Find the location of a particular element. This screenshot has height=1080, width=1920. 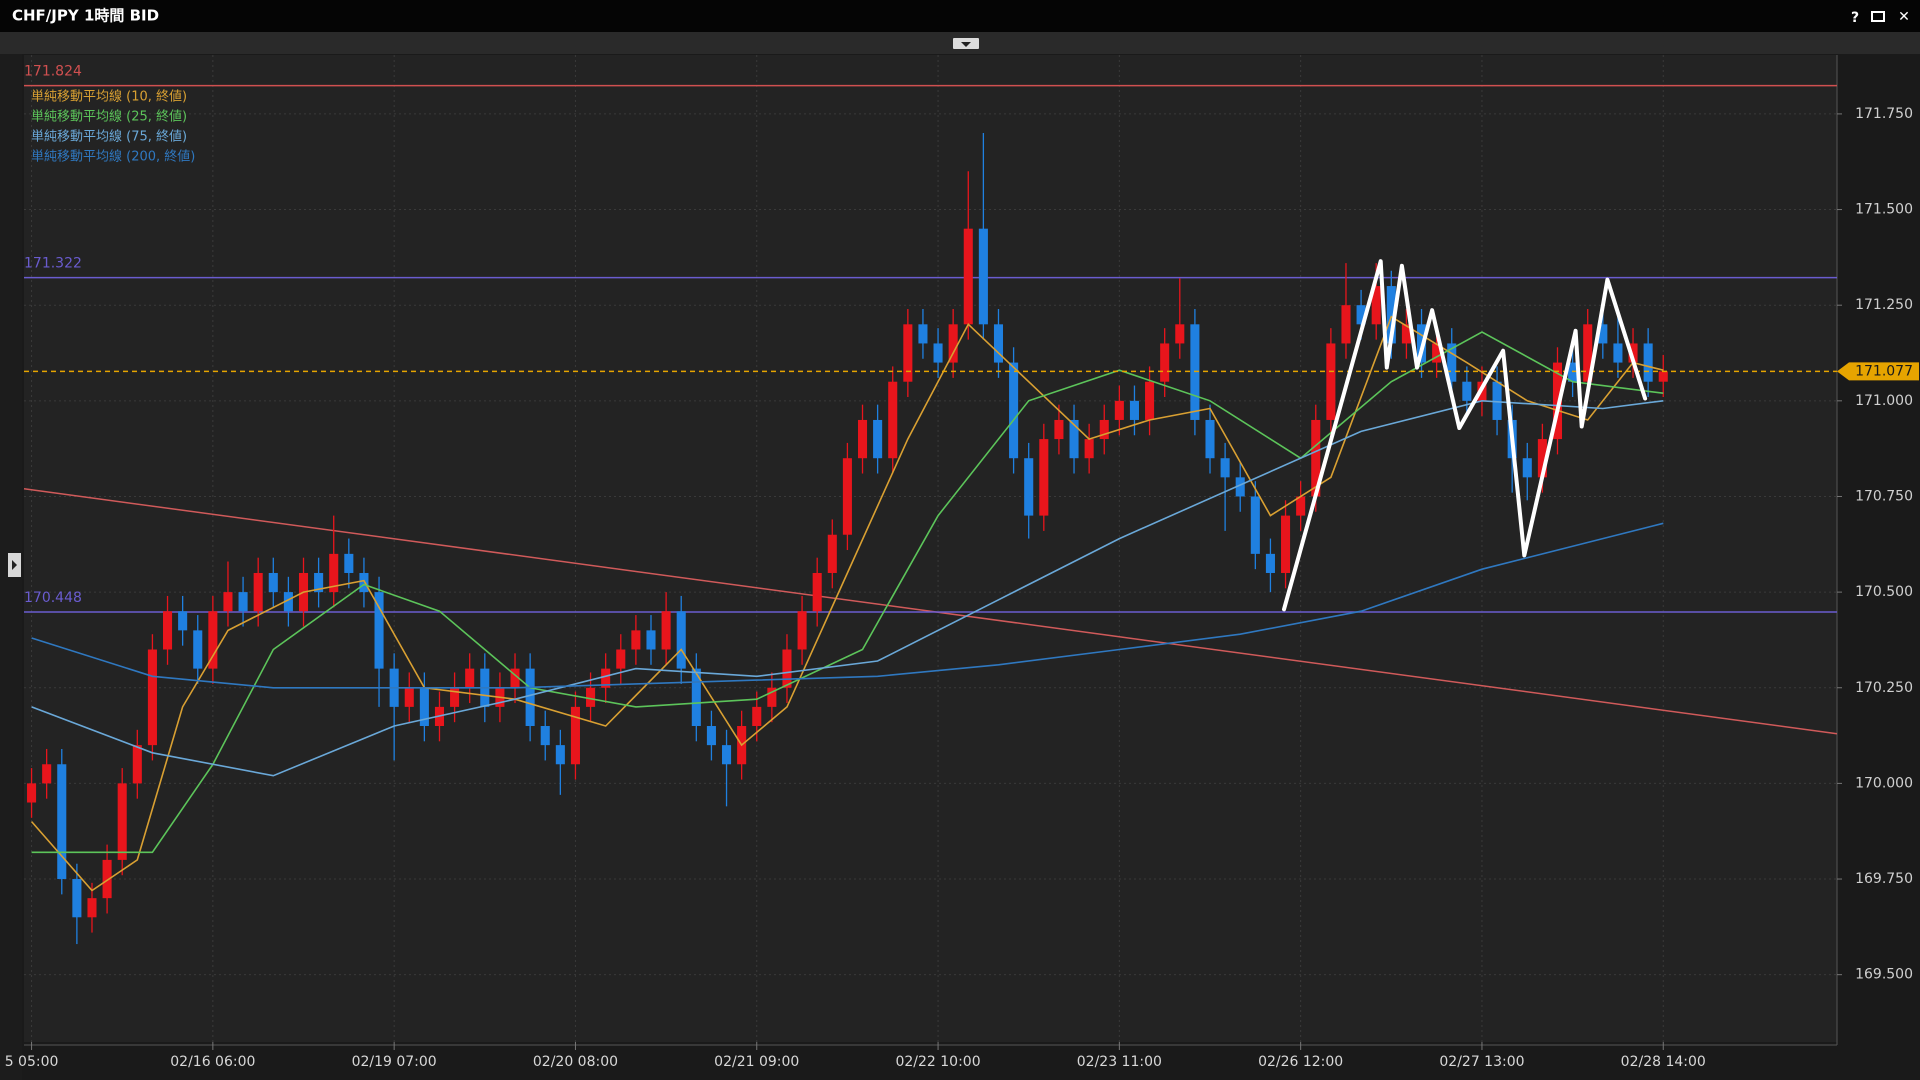

help-button: ? is located at coordinates (1855, 18).